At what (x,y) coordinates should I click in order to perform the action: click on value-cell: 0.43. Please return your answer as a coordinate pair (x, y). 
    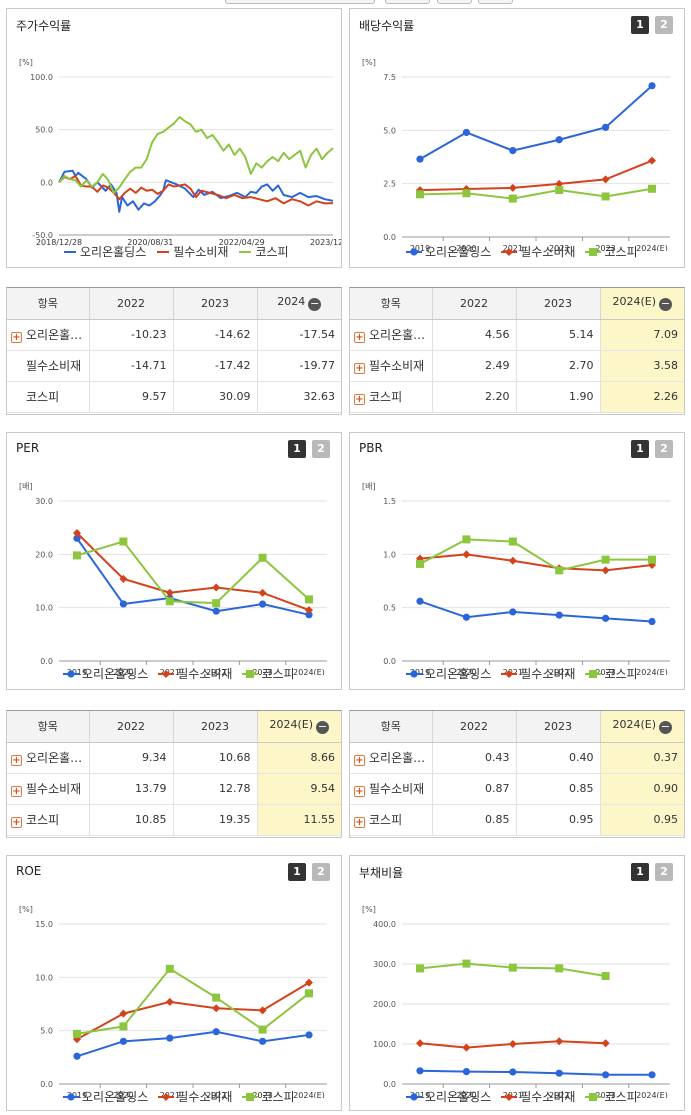
    Looking at the image, I should click on (474, 758).